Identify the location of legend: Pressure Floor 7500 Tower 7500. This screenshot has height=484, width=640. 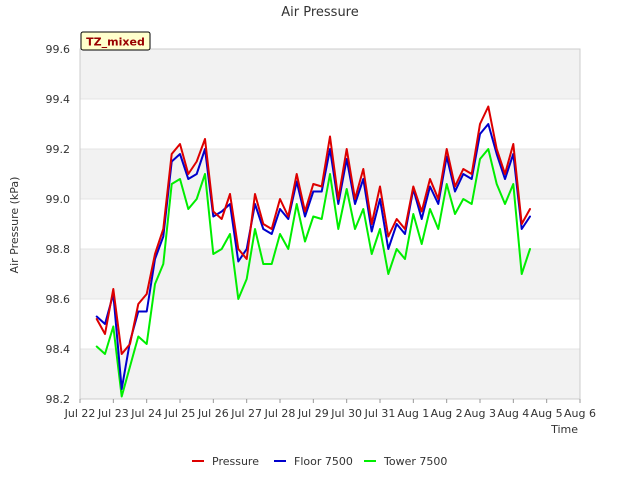
(319, 461).